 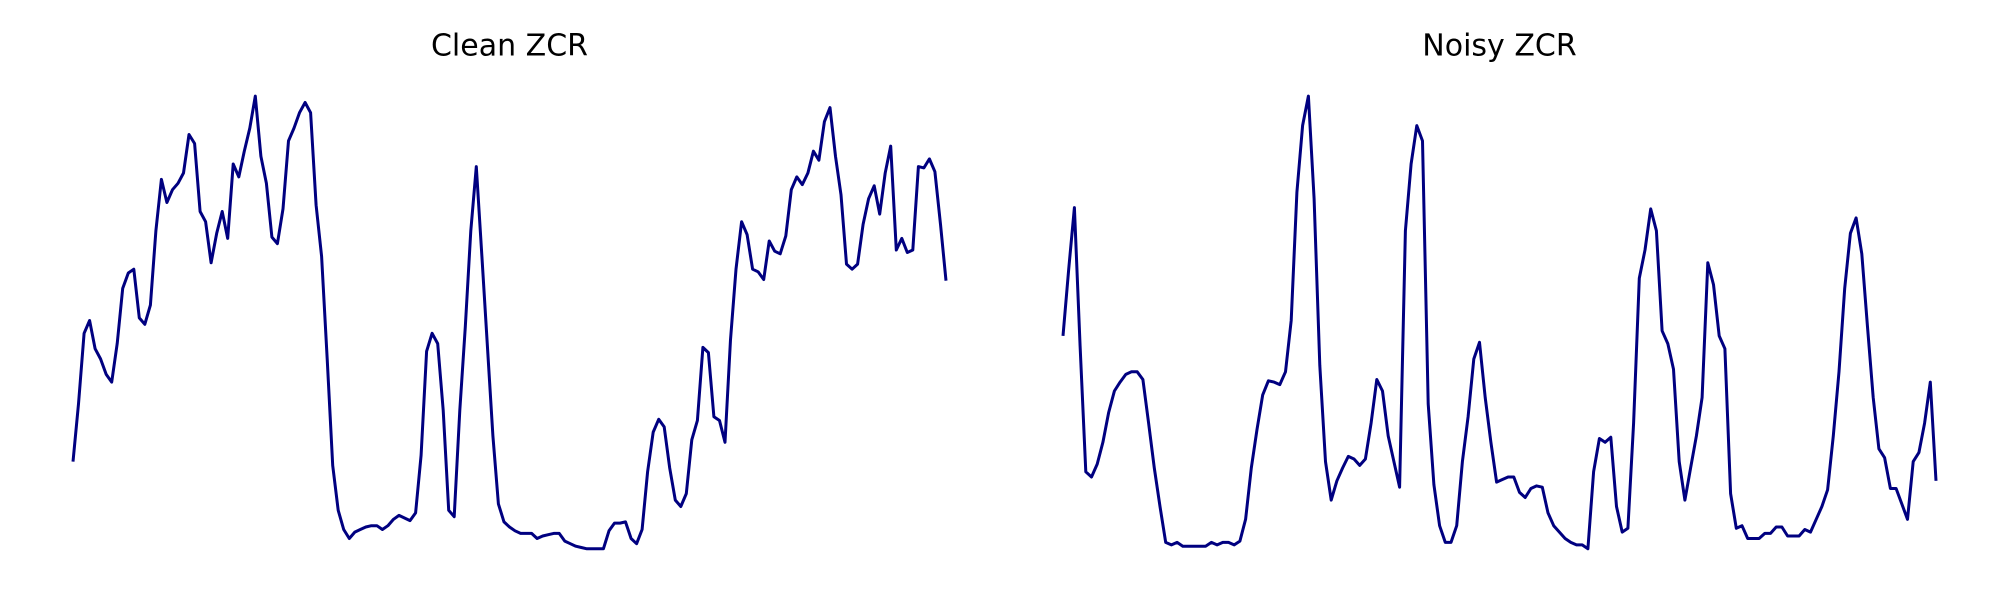 I want to click on chart-title: Clean ZCR, so click(x=509, y=46).